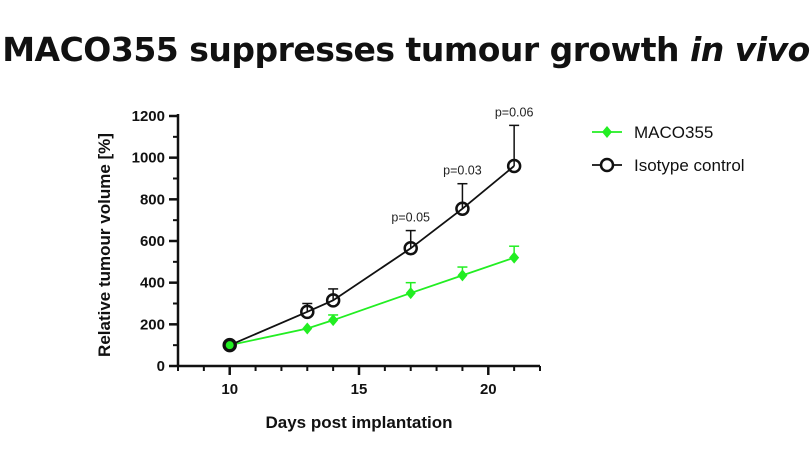 The height and width of the screenshot is (465, 812). What do you see at coordinates (359, 389) in the screenshot?
I see `x-tick-label: 15` at bounding box center [359, 389].